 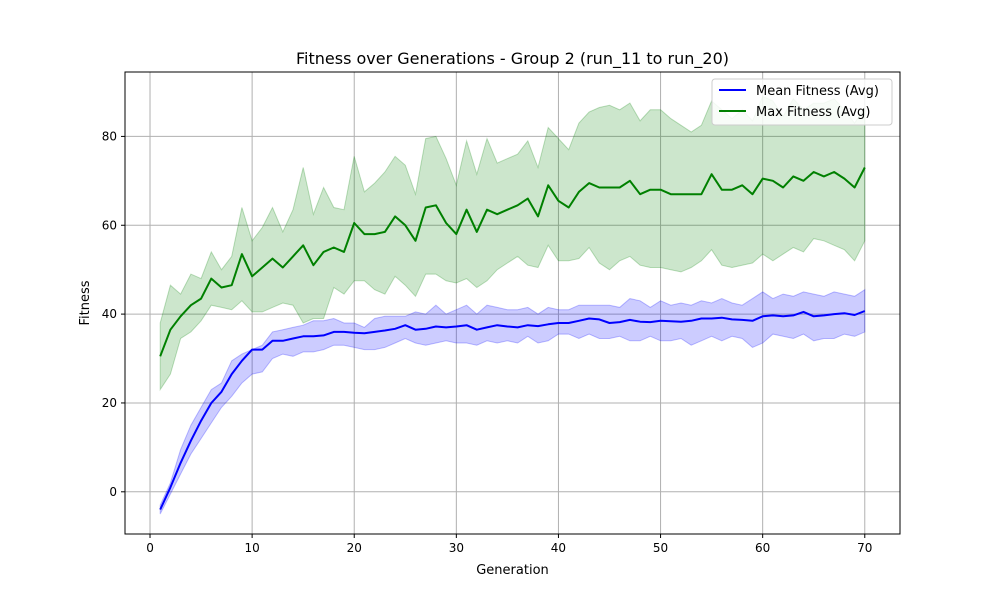 I want to click on x-tick-label: 20, so click(x=354, y=548).